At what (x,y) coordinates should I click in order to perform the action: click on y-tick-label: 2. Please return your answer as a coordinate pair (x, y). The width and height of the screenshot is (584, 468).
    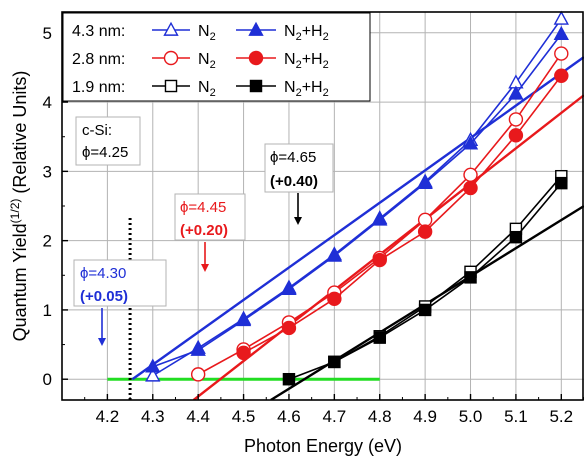
    Looking at the image, I should click on (47, 241).